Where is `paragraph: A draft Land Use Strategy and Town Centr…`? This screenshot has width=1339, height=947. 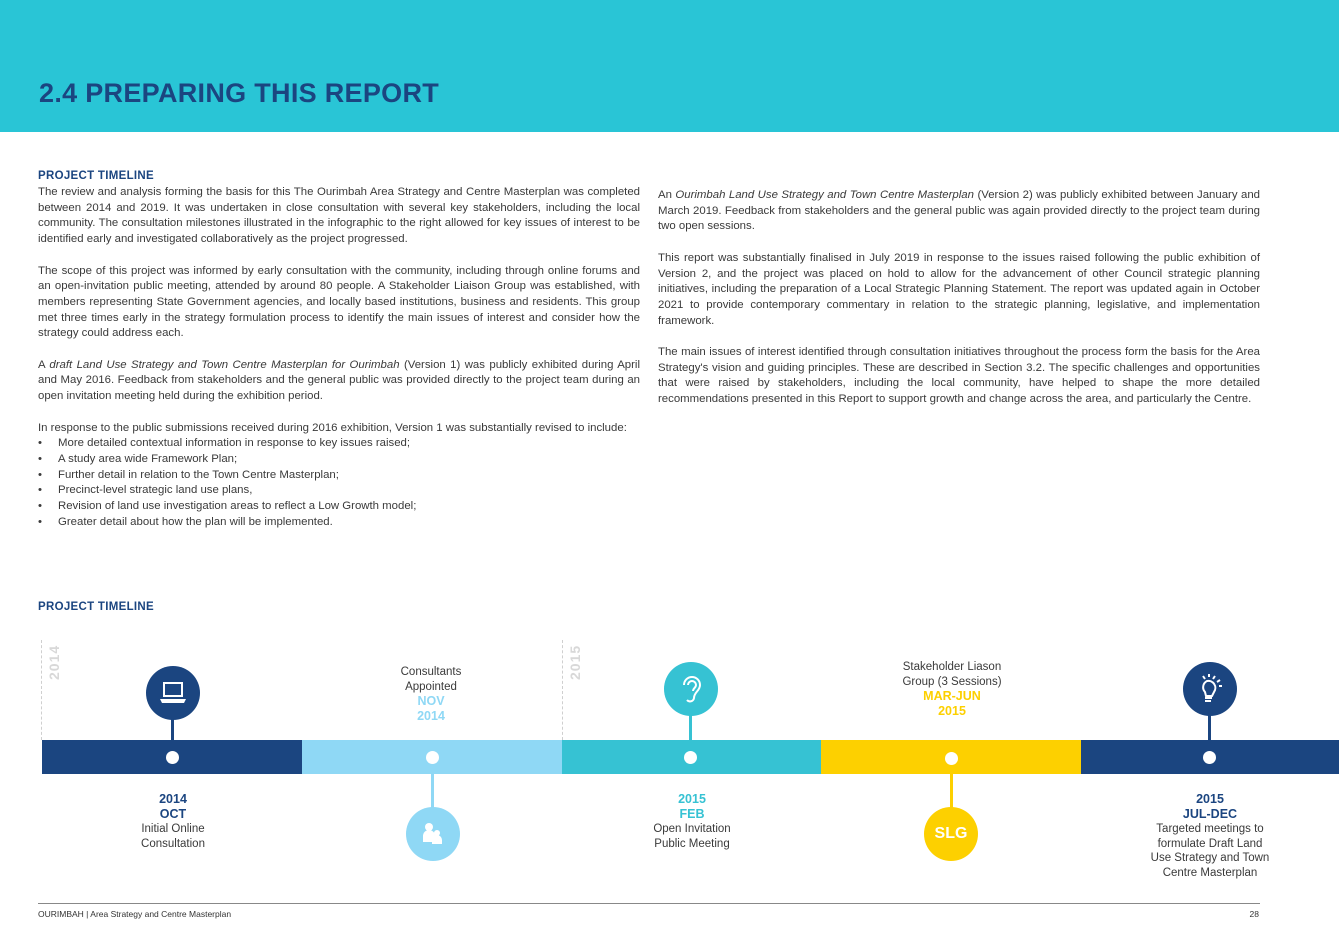
paragraph: A draft Land Use Strategy and Town Centr… is located at coordinates (339, 381).